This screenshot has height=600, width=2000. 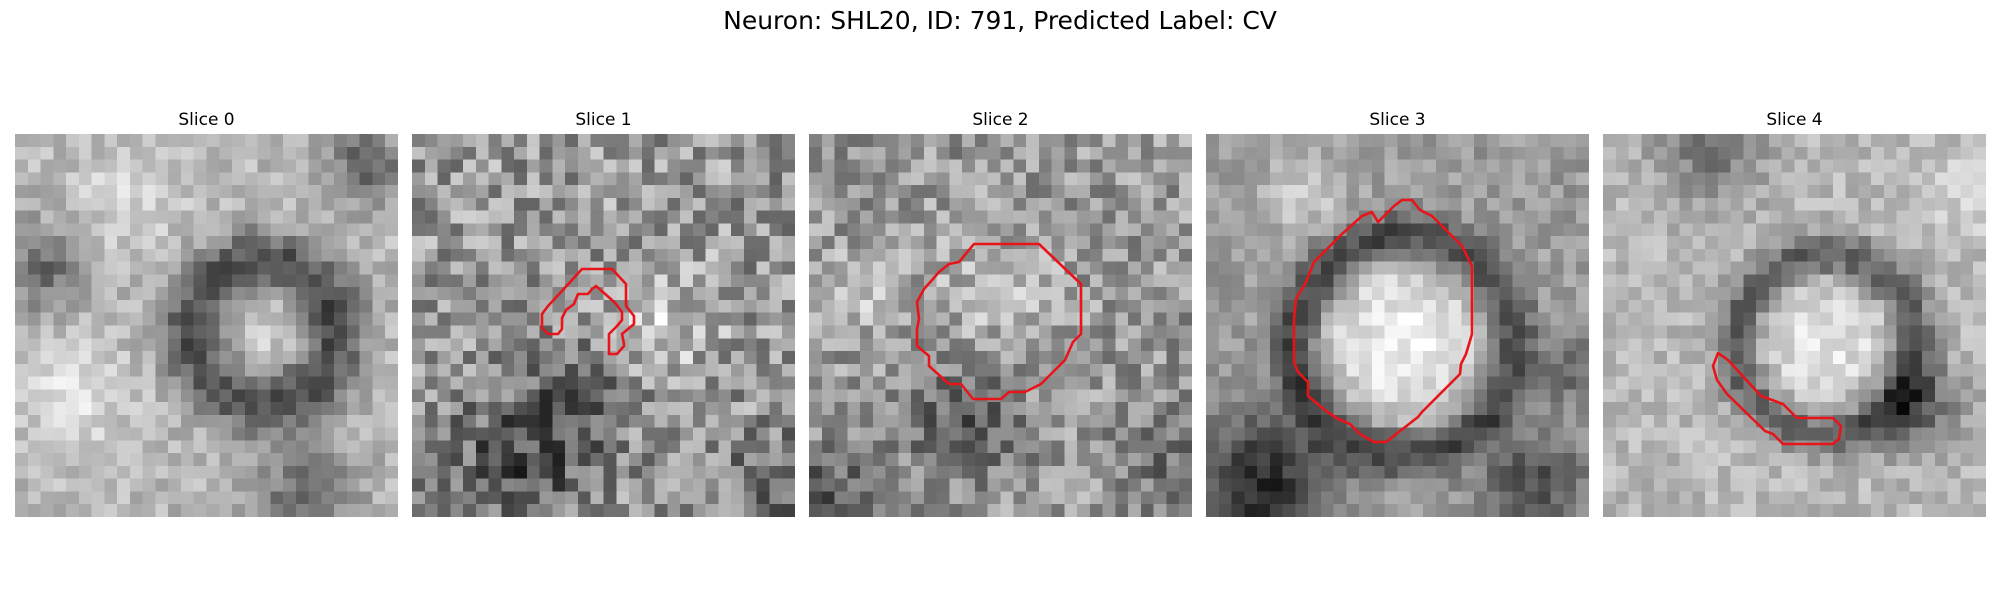 I want to click on slice-panel-3: Slice 3, so click(x=1397, y=312).